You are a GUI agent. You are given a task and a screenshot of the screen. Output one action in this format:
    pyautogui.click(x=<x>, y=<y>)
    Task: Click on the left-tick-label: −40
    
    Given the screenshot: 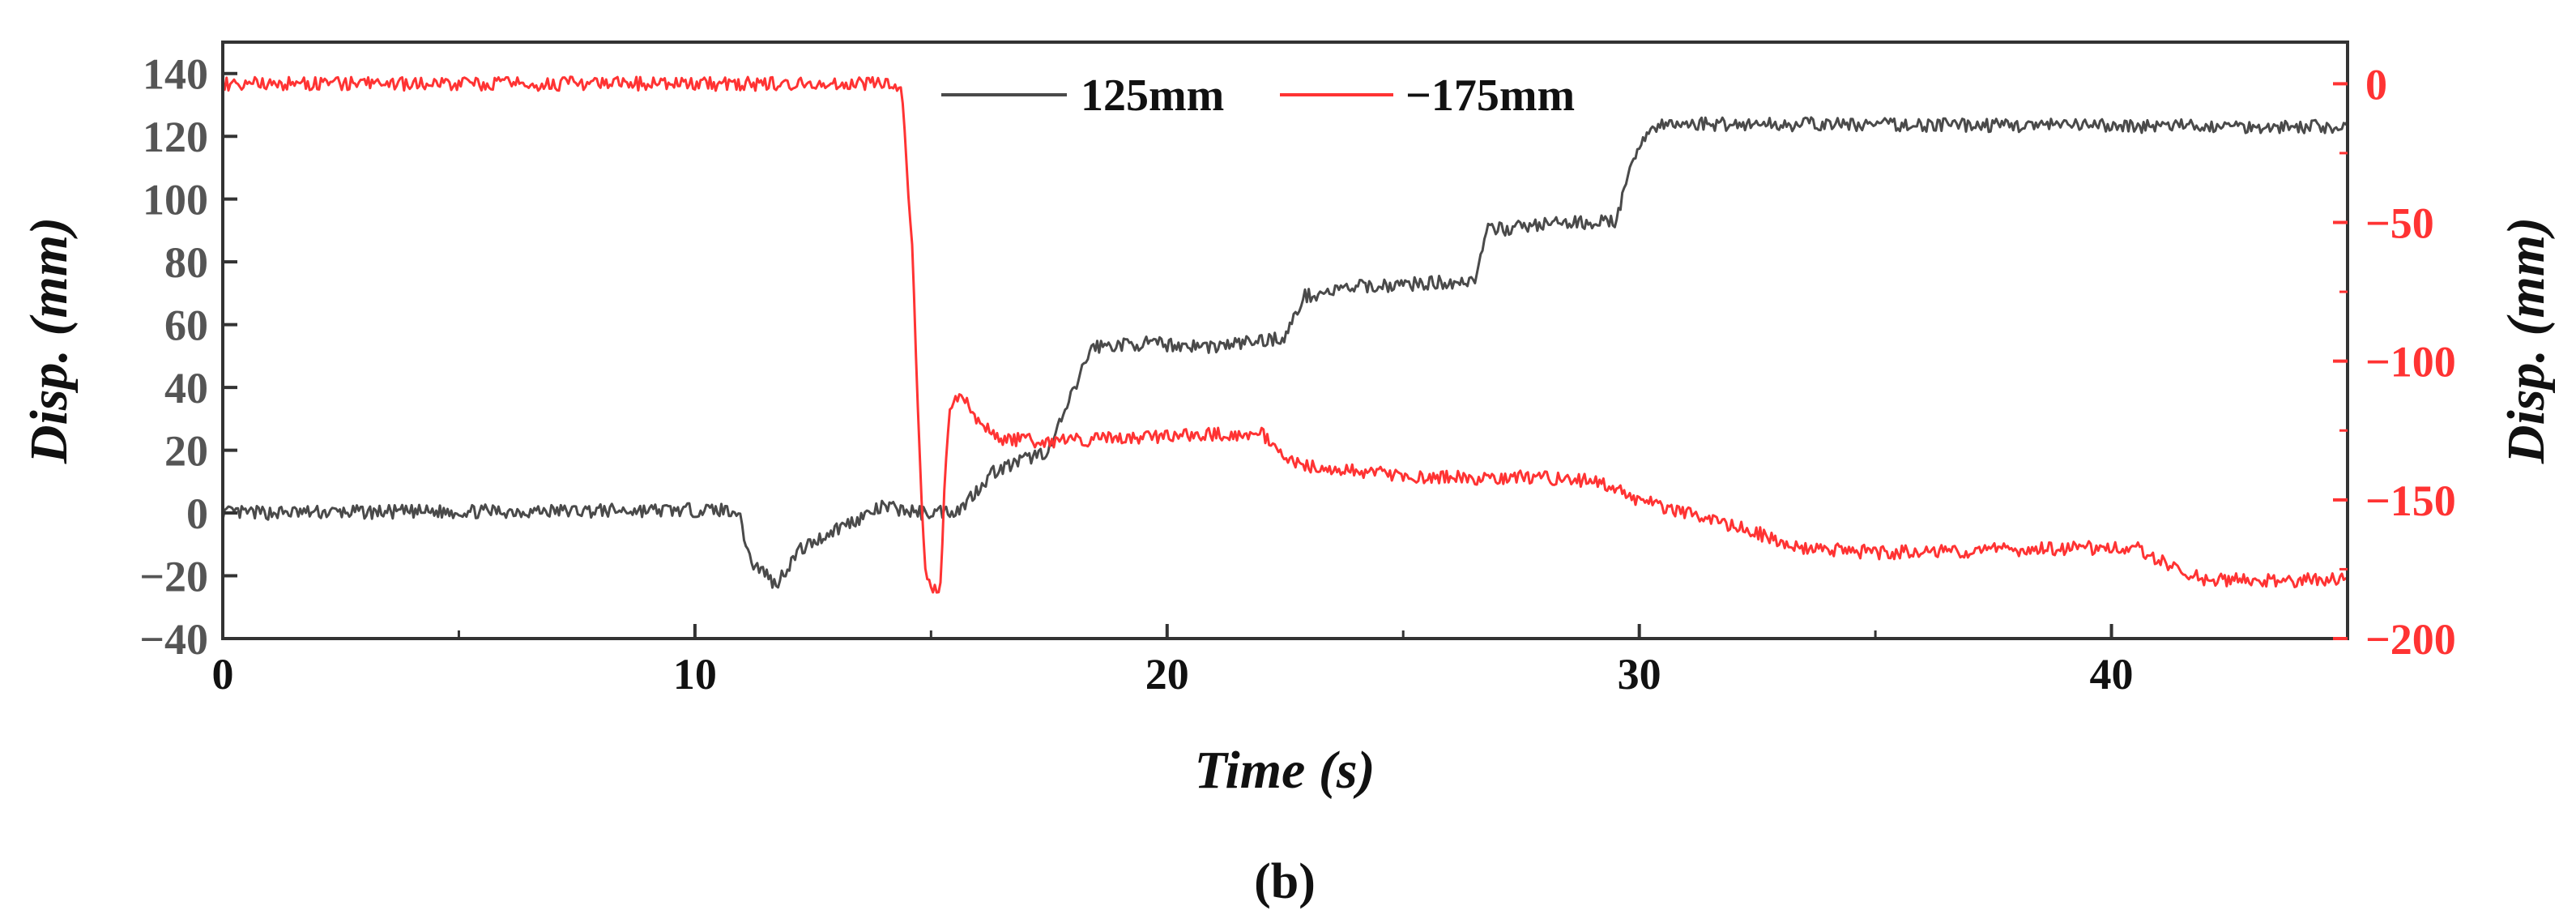 What is the action you would take?
    pyautogui.click(x=173, y=639)
    